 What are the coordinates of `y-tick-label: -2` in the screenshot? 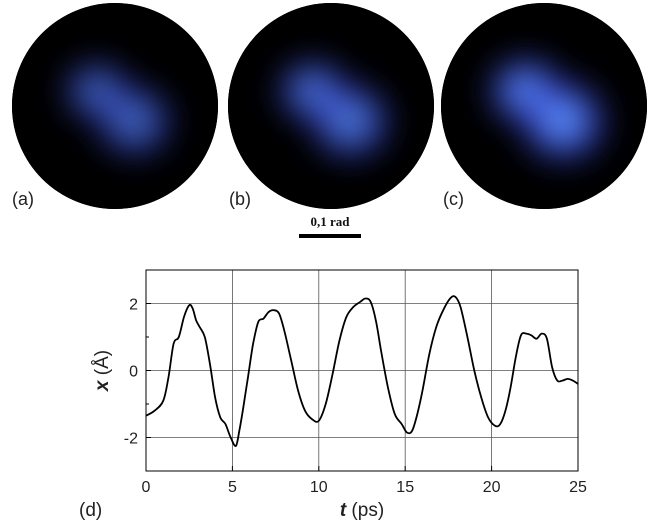 It's located at (131, 439).